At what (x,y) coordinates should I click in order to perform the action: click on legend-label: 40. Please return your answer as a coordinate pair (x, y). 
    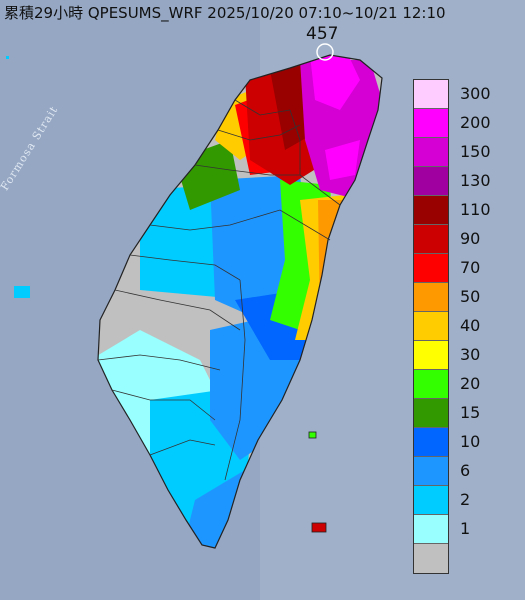
    Looking at the image, I should click on (470, 325).